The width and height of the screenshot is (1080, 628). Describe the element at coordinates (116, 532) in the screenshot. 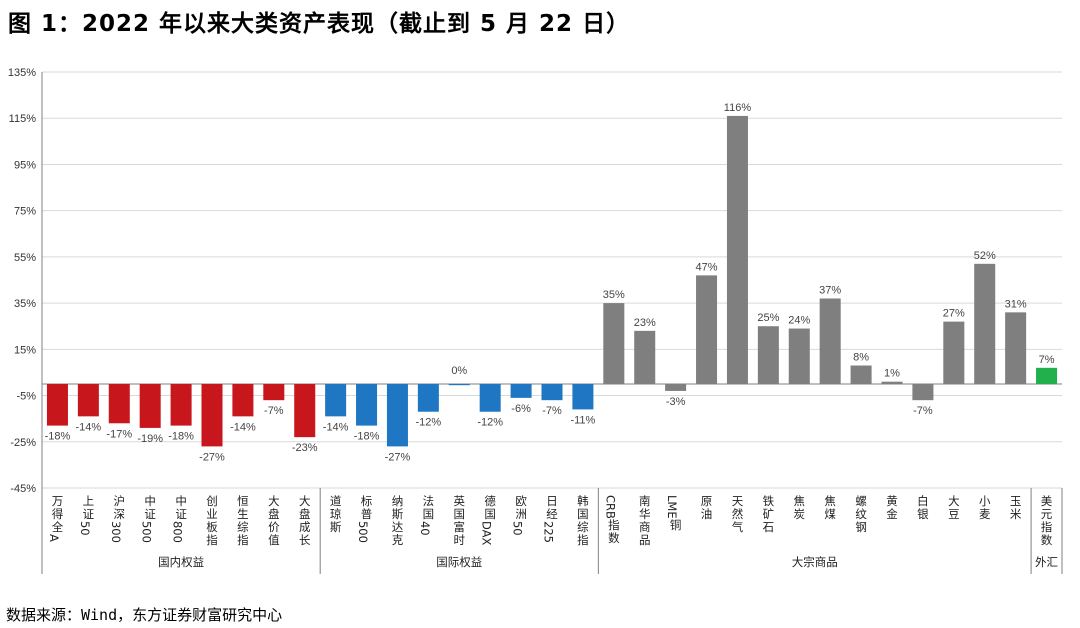

I see `svg-text: 300` at that location.